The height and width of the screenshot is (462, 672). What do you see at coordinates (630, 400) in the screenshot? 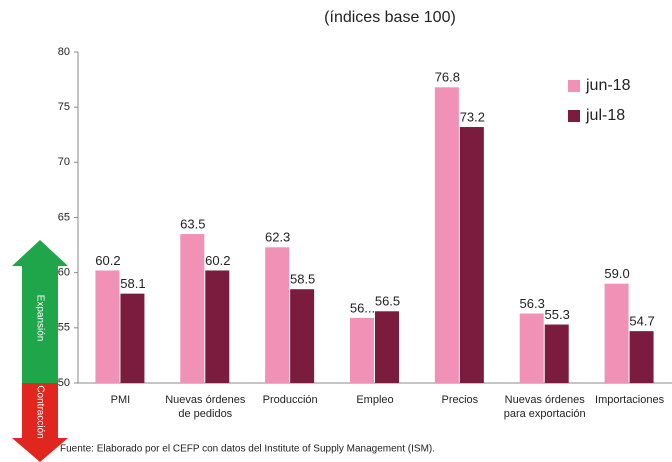
I see `x-tick-label: Importaciones` at bounding box center [630, 400].